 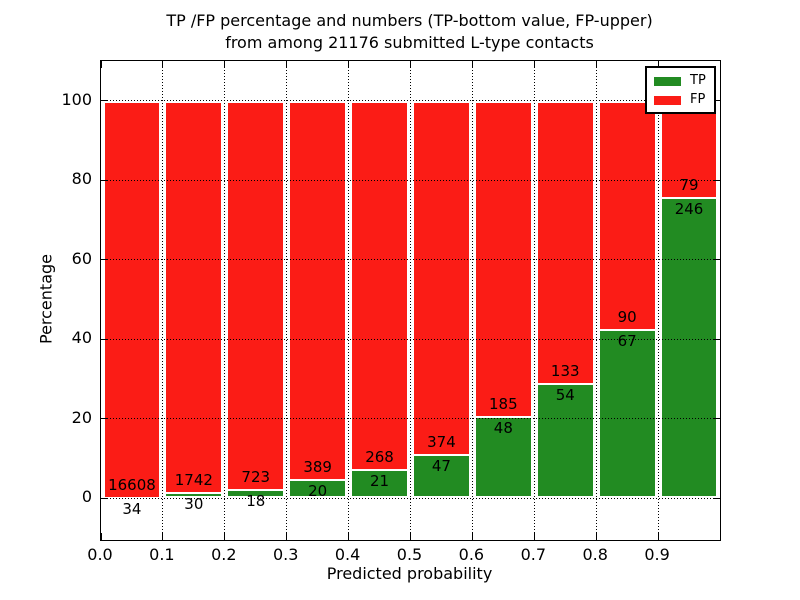 What do you see at coordinates (441, 465) in the screenshot?
I see `tp-count-label: 47` at bounding box center [441, 465].